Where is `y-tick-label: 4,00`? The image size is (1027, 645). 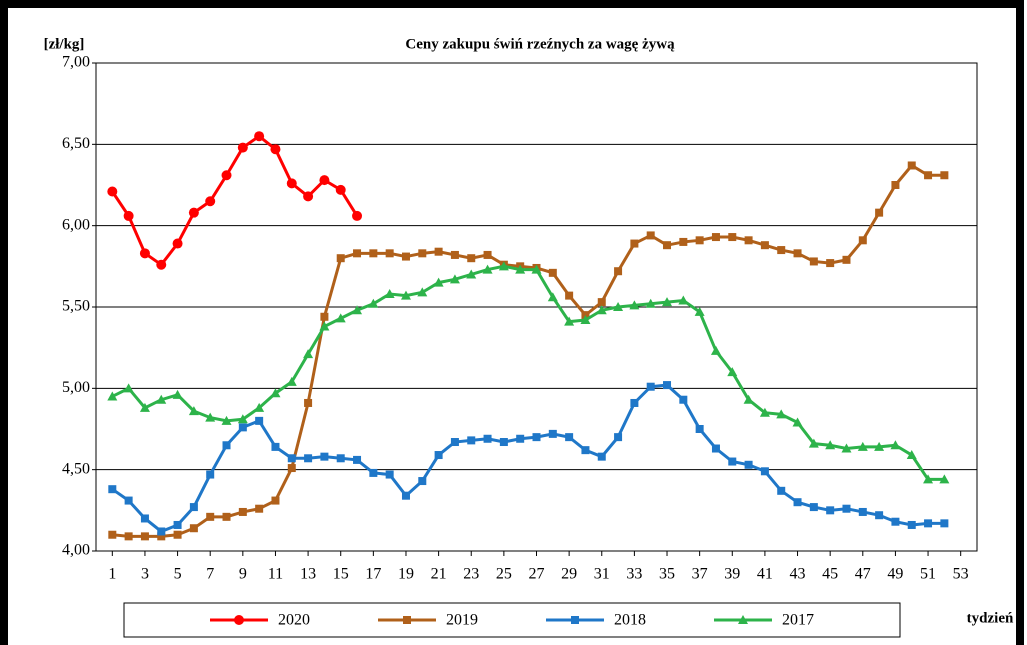
y-tick-label: 4,00 is located at coordinates (76, 550).